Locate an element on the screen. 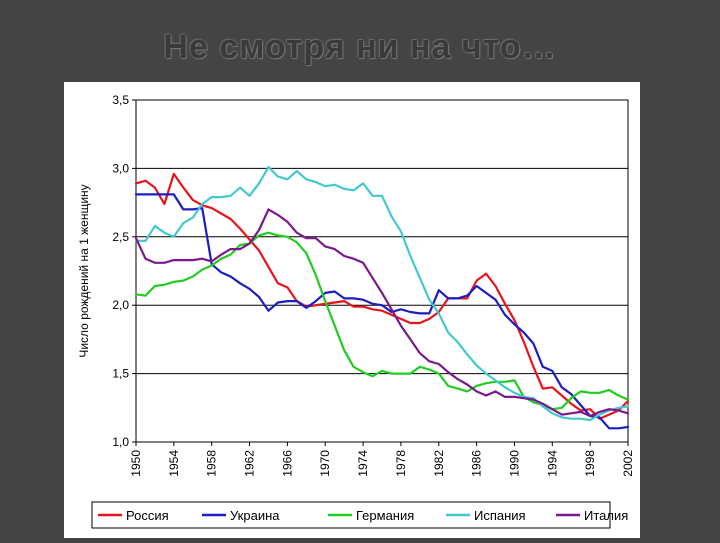 This screenshot has width=720, height=543. y-axis-ticks: 1,0 1,5 2,0 2,5 3,0 3,5 is located at coordinates (124, 271).